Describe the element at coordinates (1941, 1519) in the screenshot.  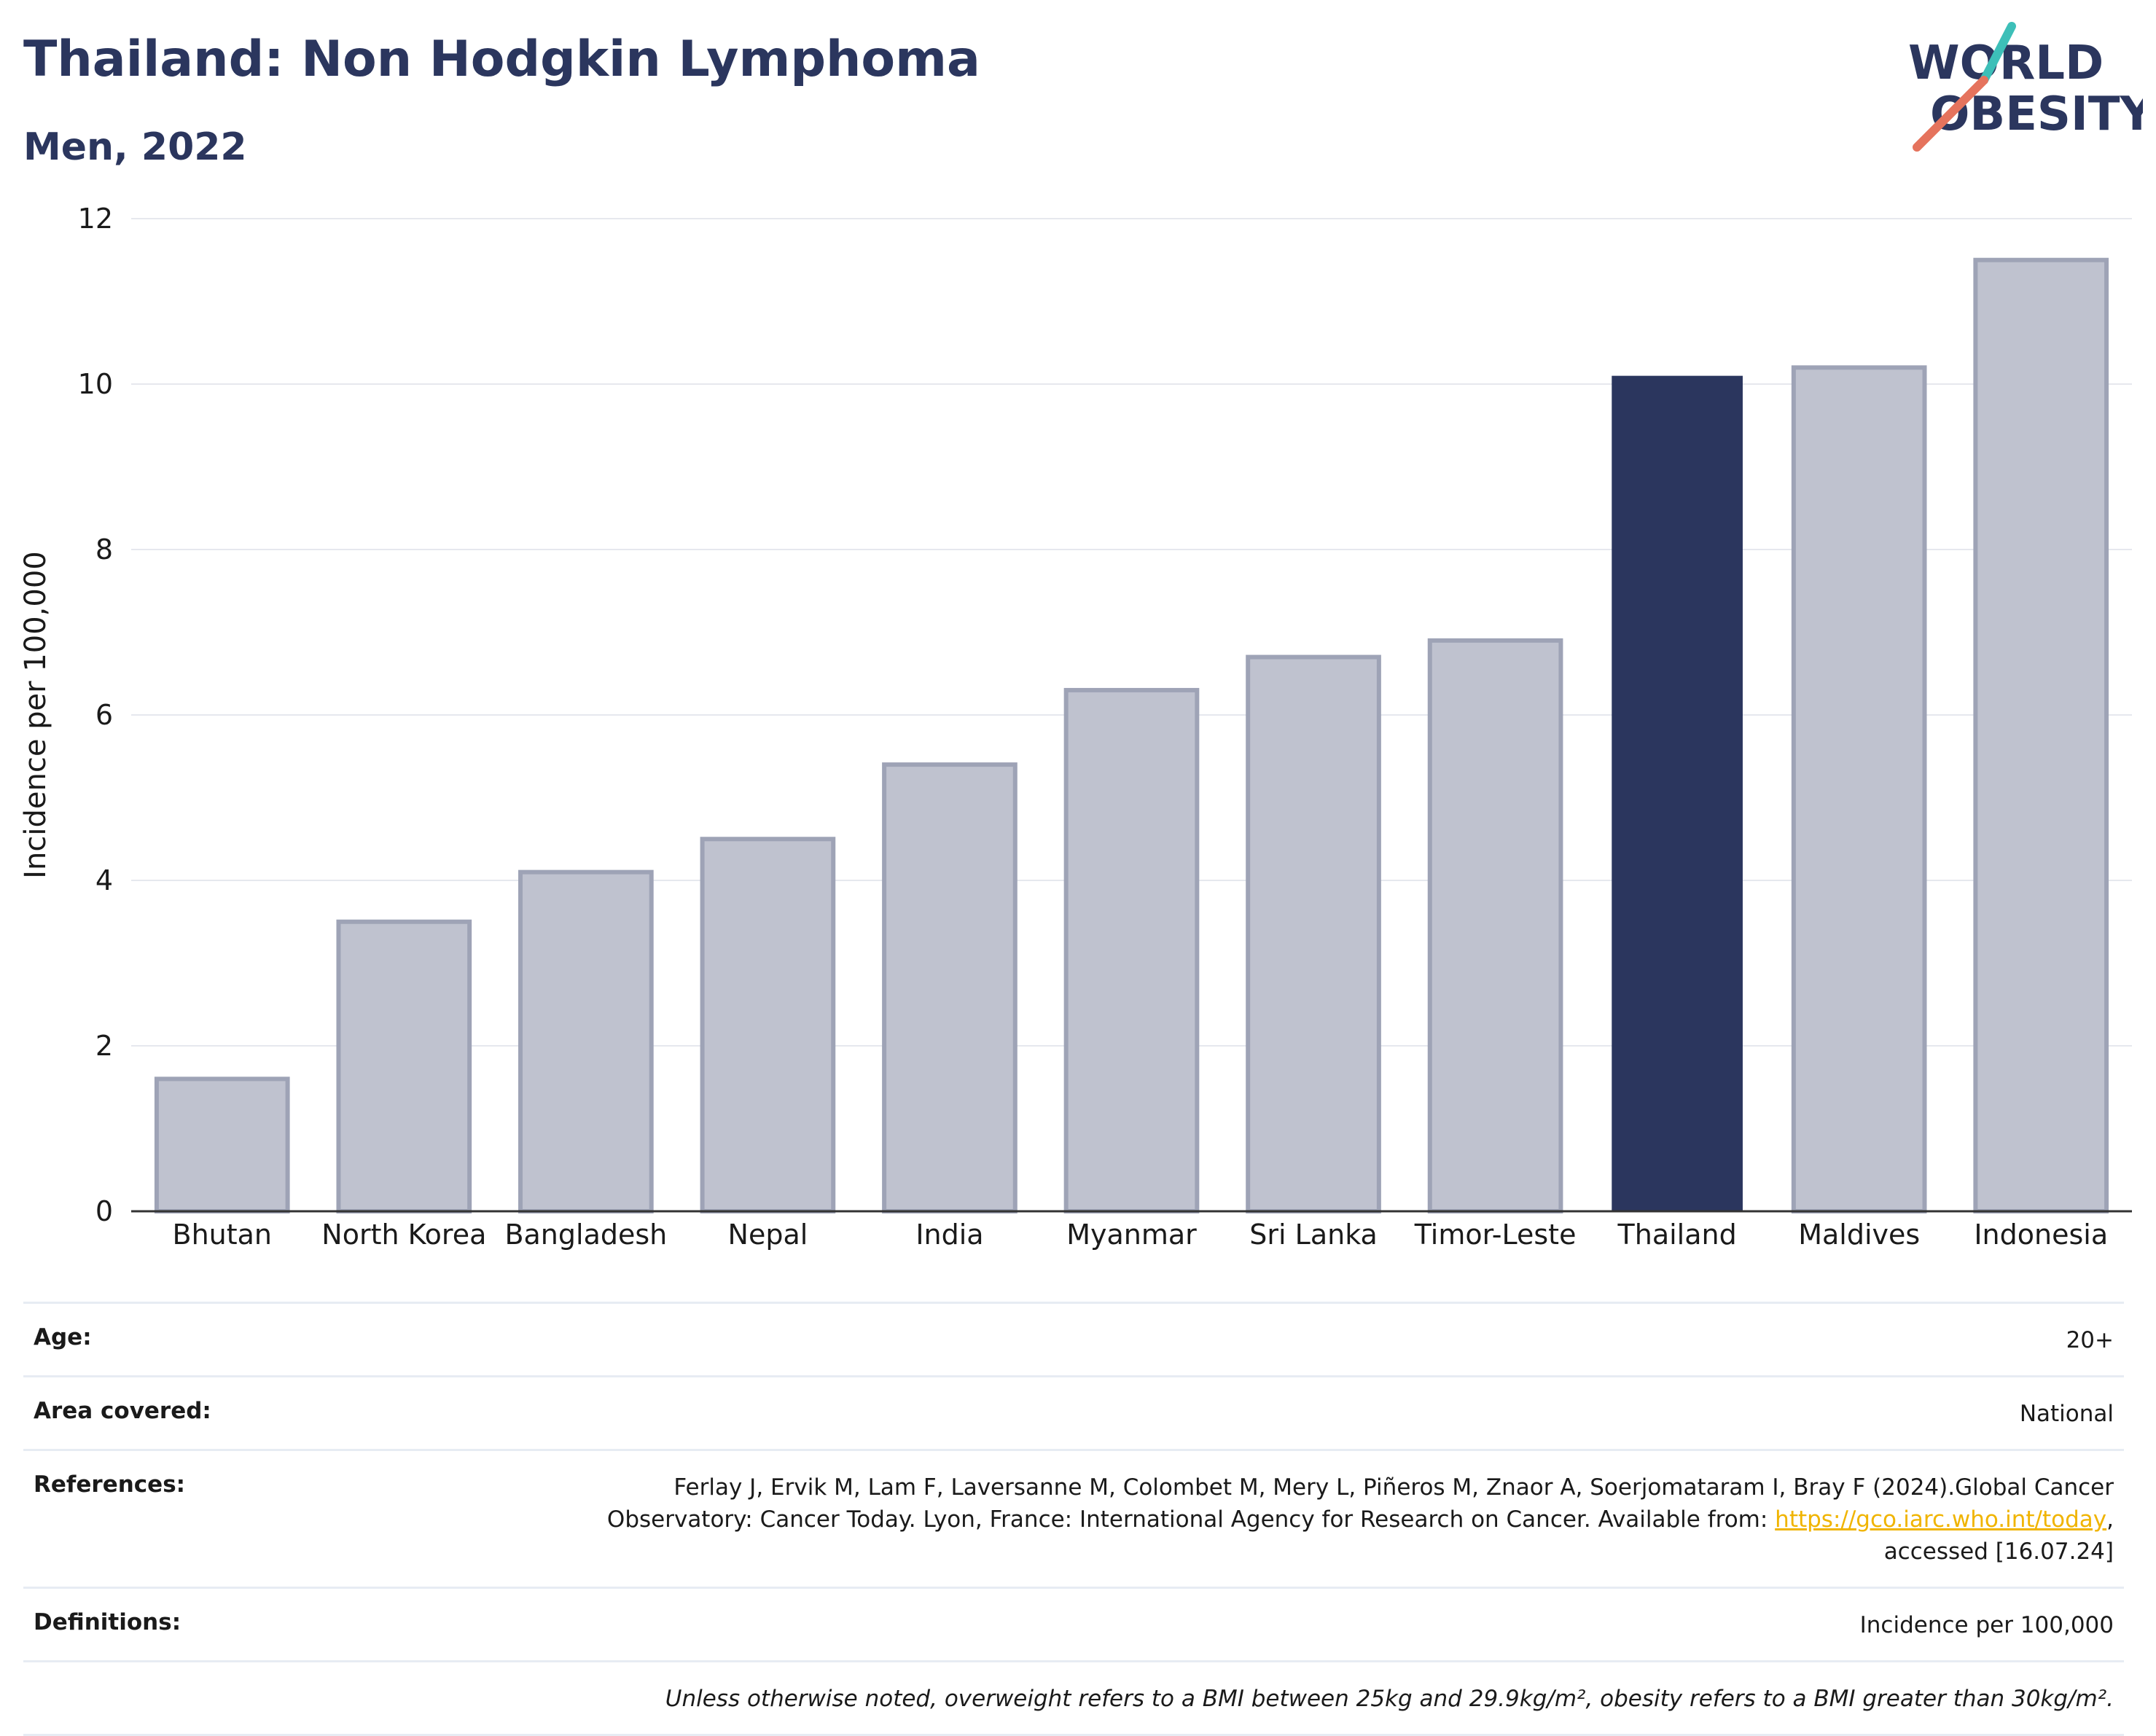
I see `references-link: https://gco.iarc.who.int/today` at that location.